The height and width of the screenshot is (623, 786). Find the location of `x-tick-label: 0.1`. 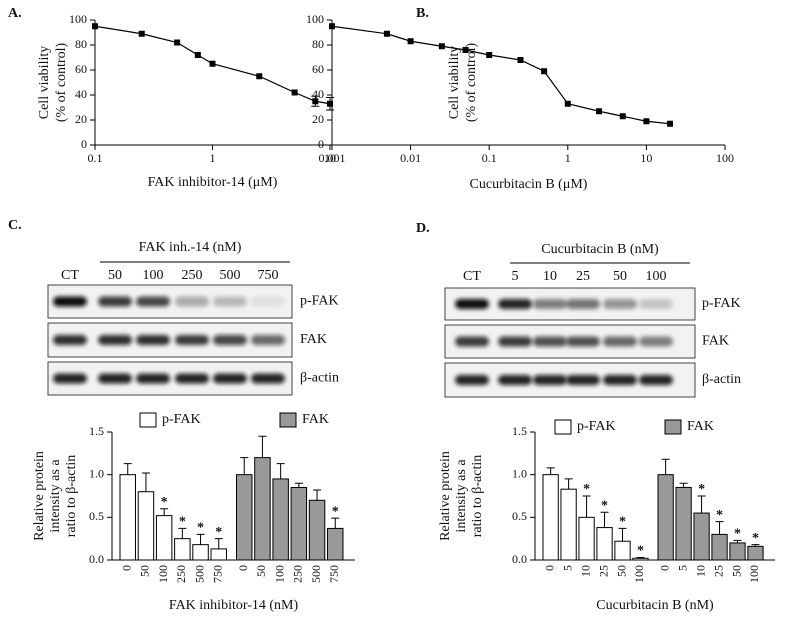

x-tick-label: 0.1 is located at coordinates (95, 158).